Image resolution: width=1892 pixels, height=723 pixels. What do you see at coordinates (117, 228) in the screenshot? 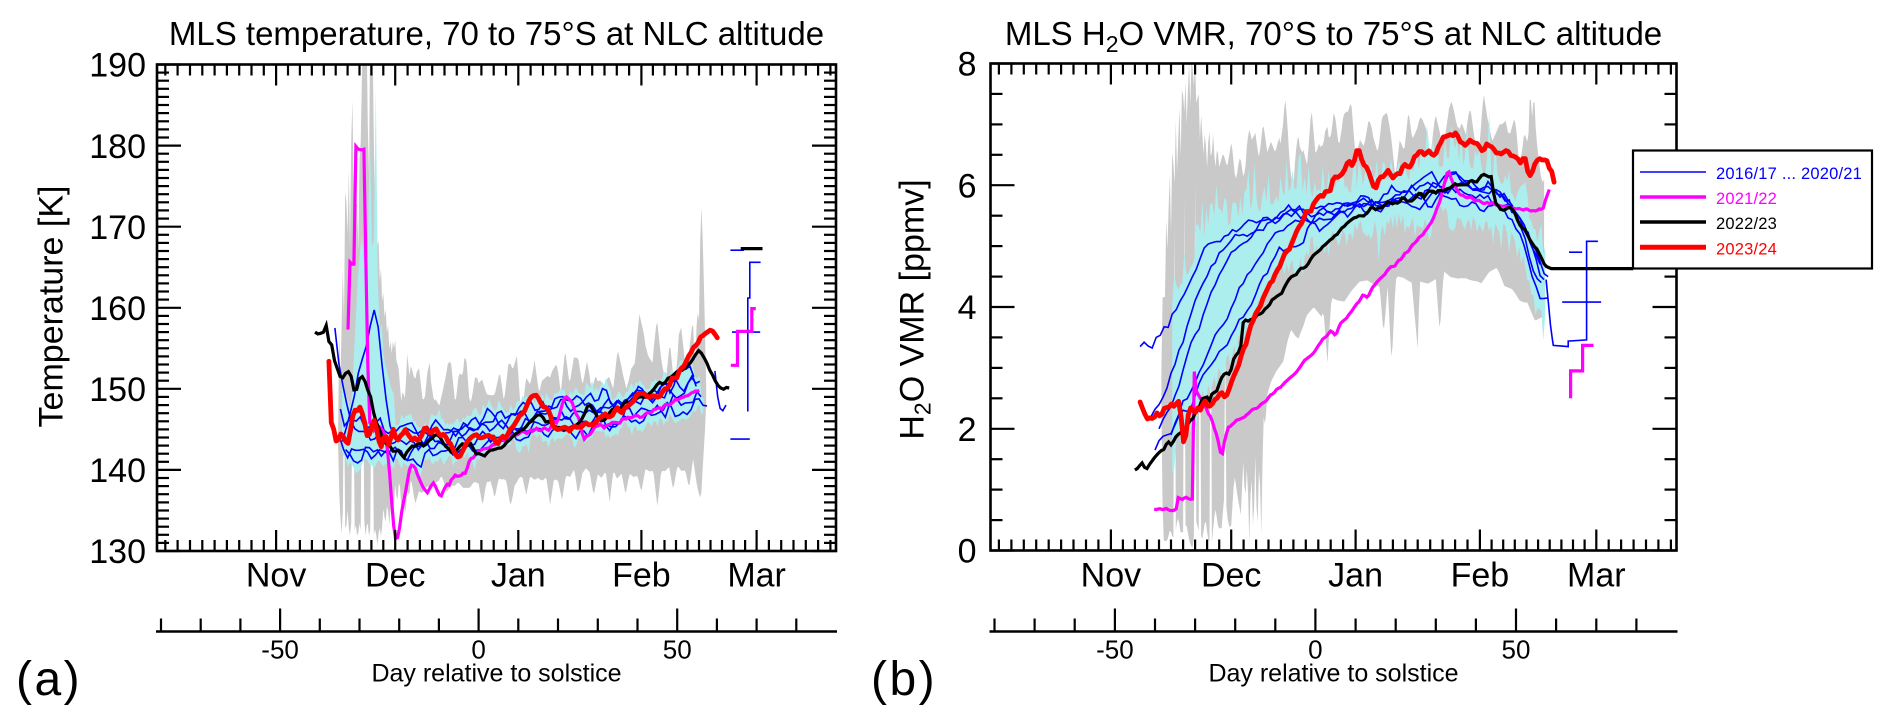
I see `svg-text: 170` at bounding box center [117, 228].